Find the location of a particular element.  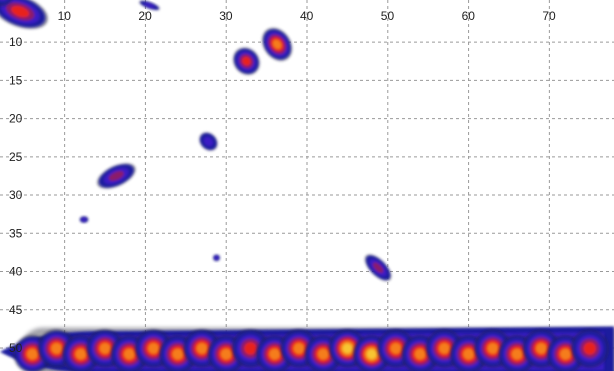

y-tick-label: 25 is located at coordinates (16, 157).